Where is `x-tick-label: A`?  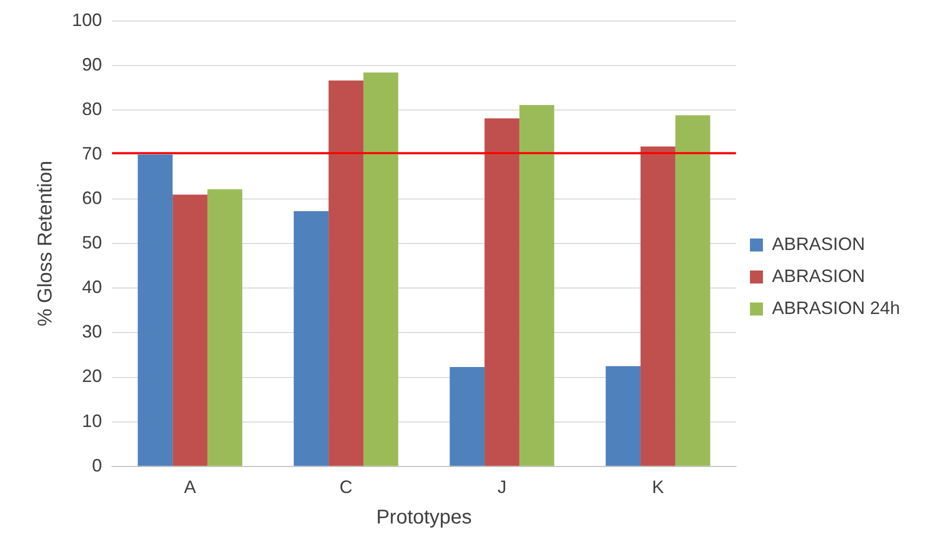 x-tick-label: A is located at coordinates (190, 487).